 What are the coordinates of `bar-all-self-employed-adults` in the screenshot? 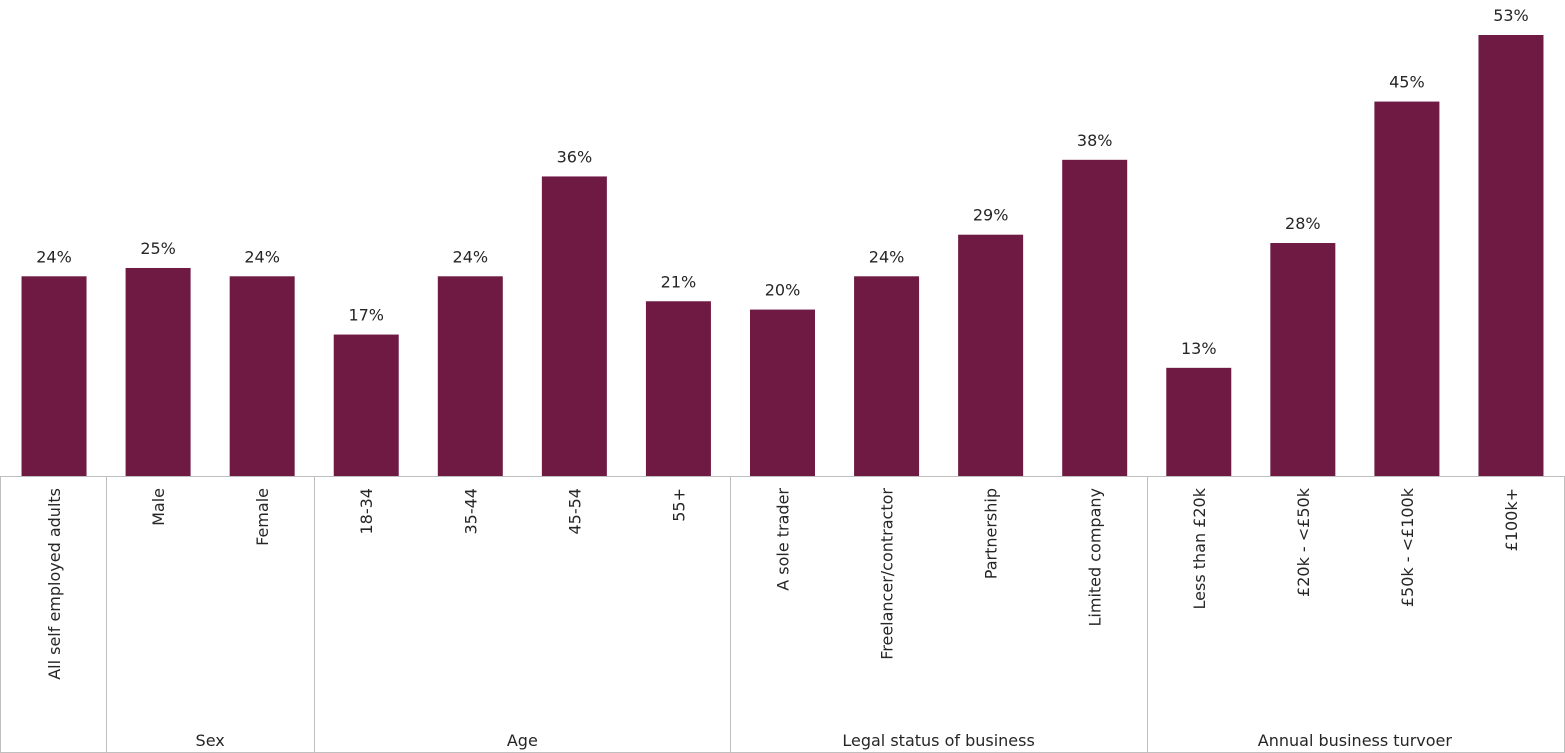 It's located at (54, 376).